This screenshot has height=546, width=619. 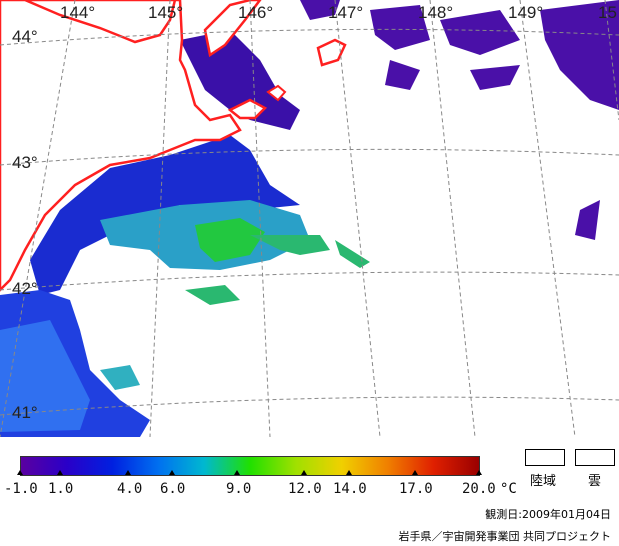 I want to click on kunashiri-island, so click(x=232, y=29).